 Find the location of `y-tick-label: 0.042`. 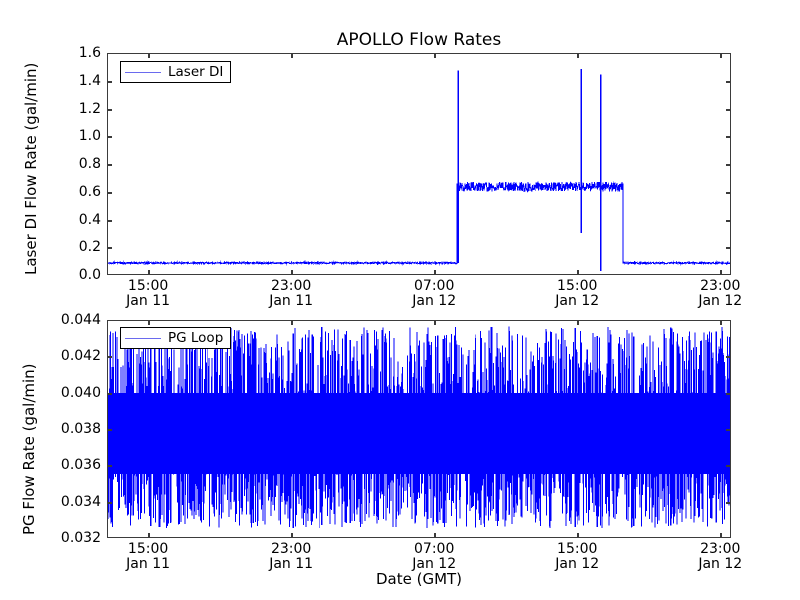

y-tick-label: 0.042 is located at coordinates (80, 356).